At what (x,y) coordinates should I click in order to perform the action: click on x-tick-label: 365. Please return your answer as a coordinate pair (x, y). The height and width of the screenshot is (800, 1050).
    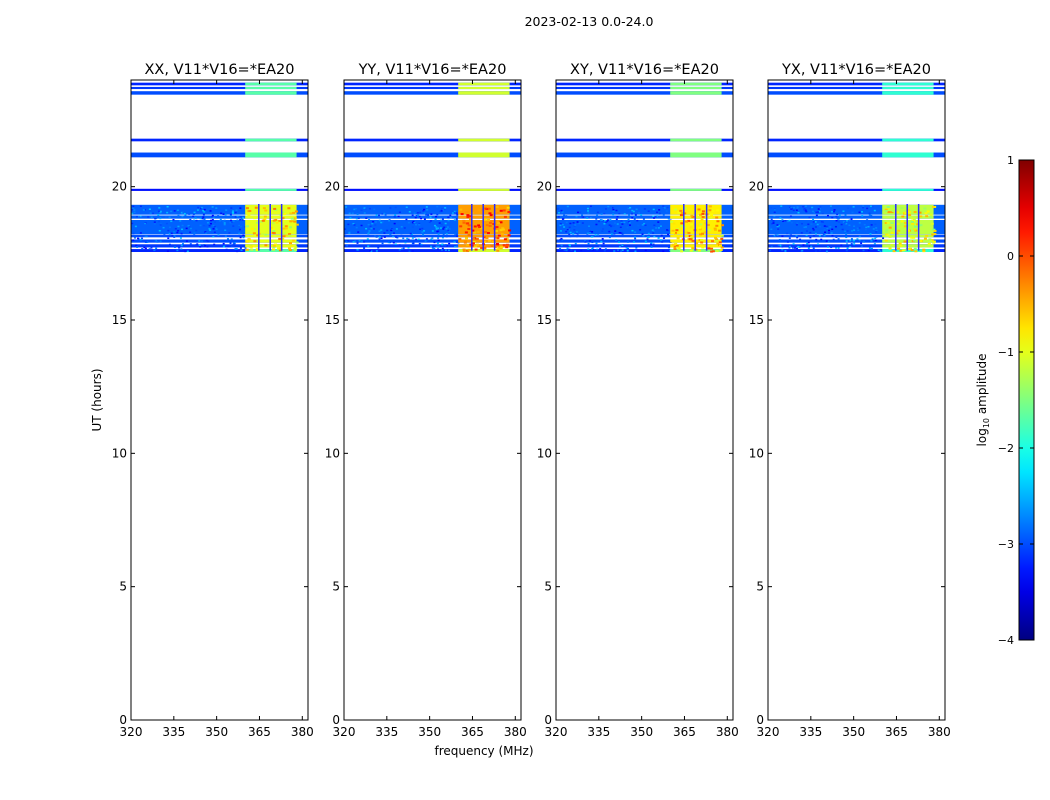
    Looking at the image, I should click on (684, 732).